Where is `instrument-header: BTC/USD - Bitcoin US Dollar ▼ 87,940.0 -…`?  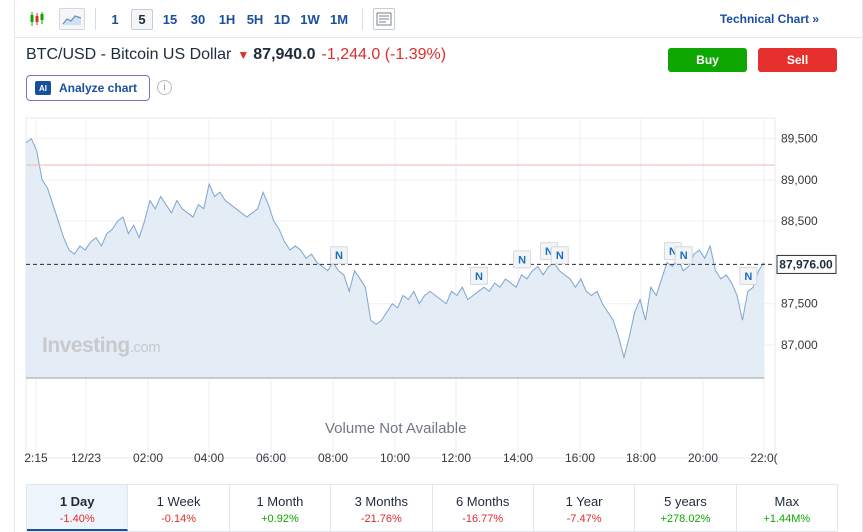
instrument-header: BTC/USD - Bitcoin US Dollar ▼ 87,940.0 -… is located at coordinates (236, 55).